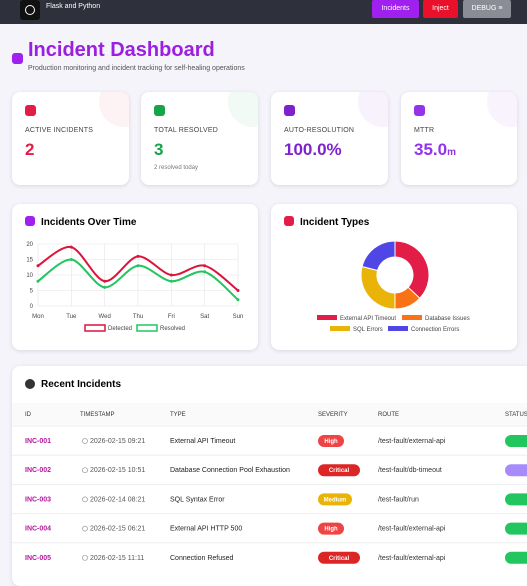 Image resolution: width=527 pixels, height=586 pixels. What do you see at coordinates (38, 529) in the screenshot?
I see `incident-id: INC-004` at bounding box center [38, 529].